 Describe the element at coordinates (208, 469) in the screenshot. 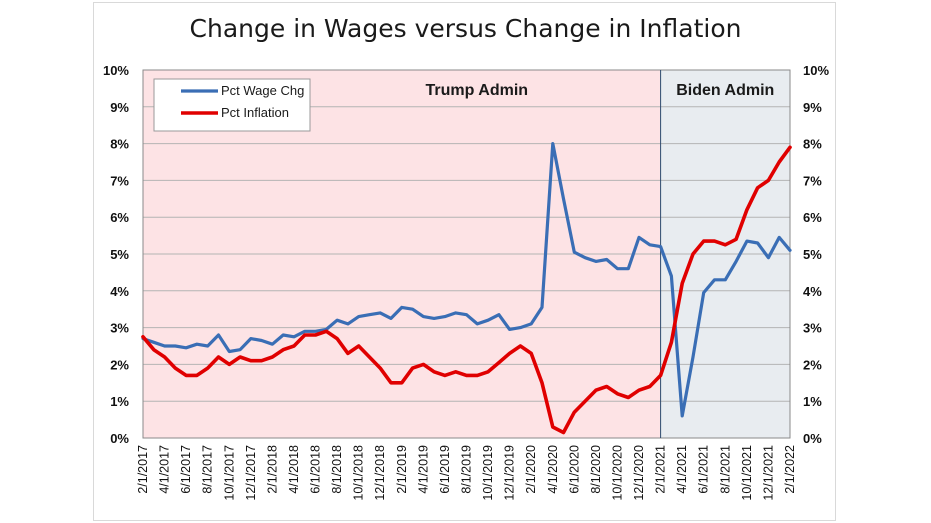

I see `x-tick-label: 8/1/2017` at that location.